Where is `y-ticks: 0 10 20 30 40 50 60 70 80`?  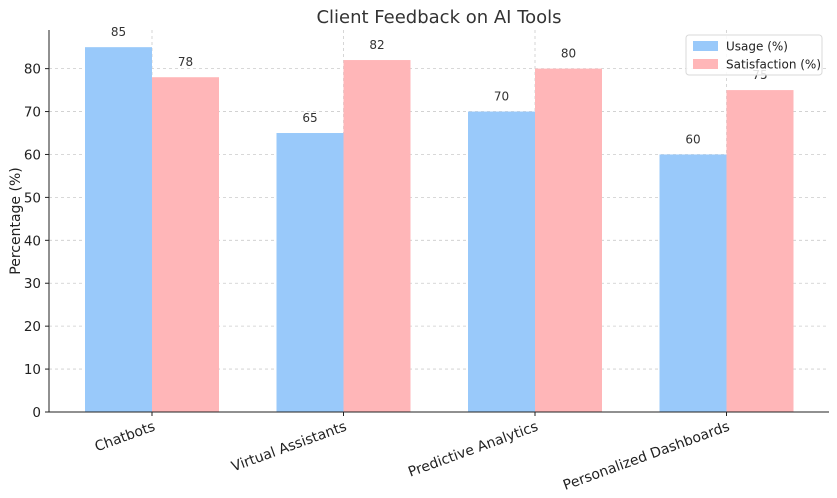 y-ticks: 0 10 20 30 40 50 60 70 80 is located at coordinates (36, 241).